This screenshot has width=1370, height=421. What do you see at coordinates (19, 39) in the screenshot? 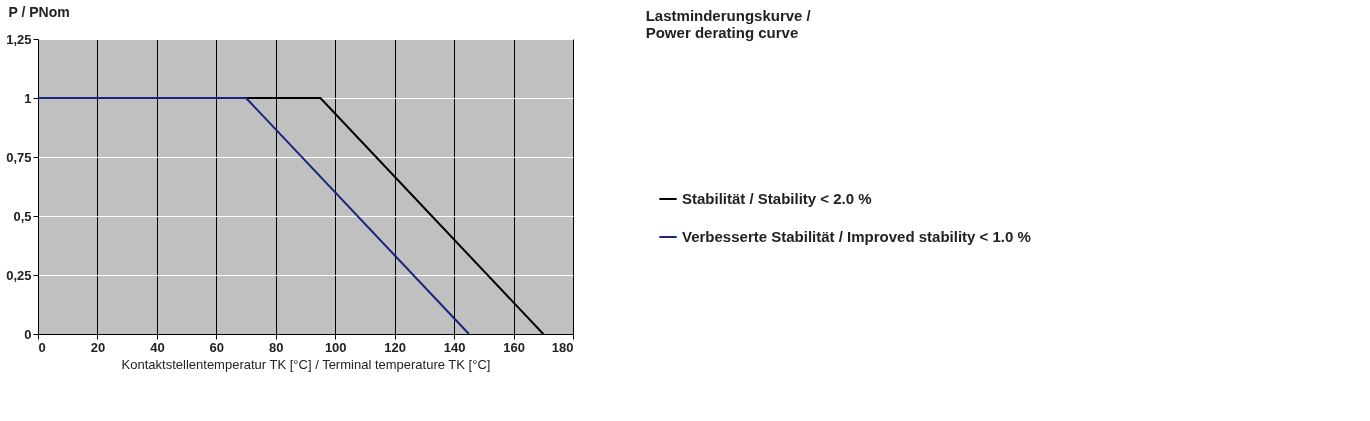
I see `y-tick-label: 1,25` at bounding box center [19, 39].